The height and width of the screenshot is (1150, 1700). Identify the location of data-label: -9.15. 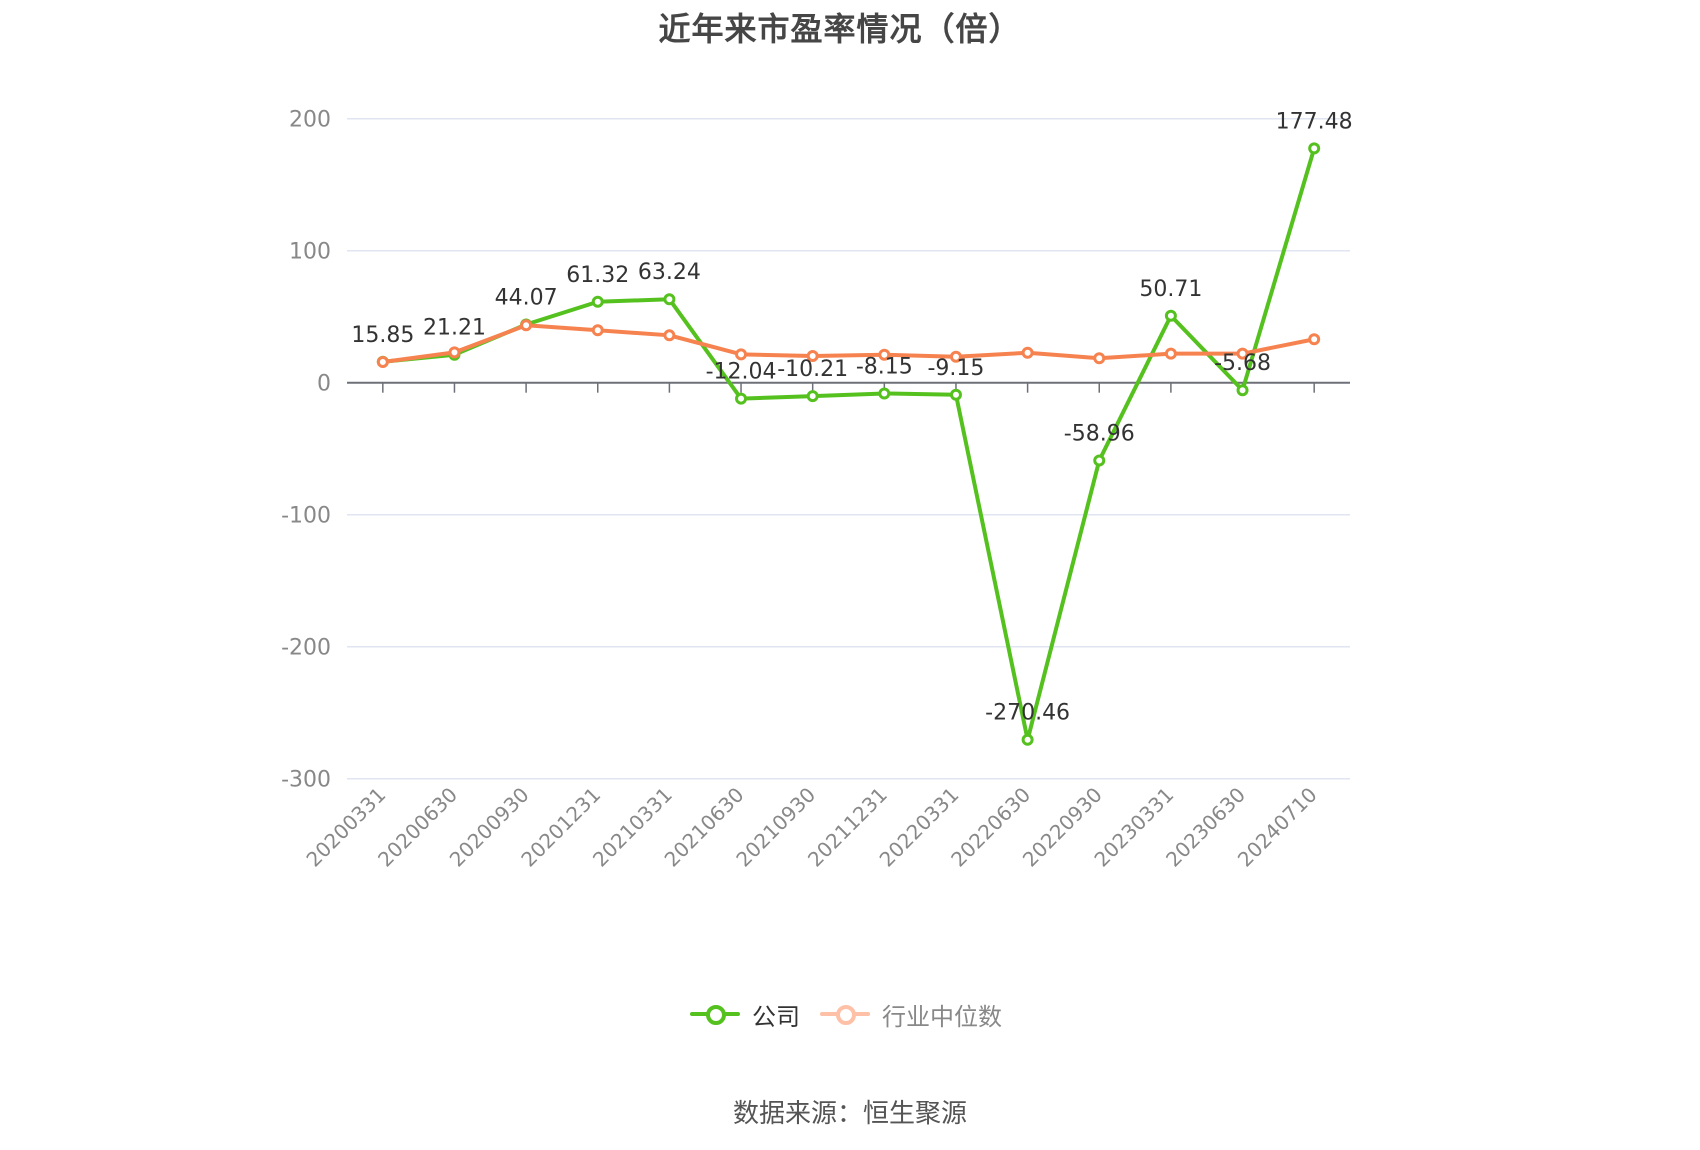
(955, 368).